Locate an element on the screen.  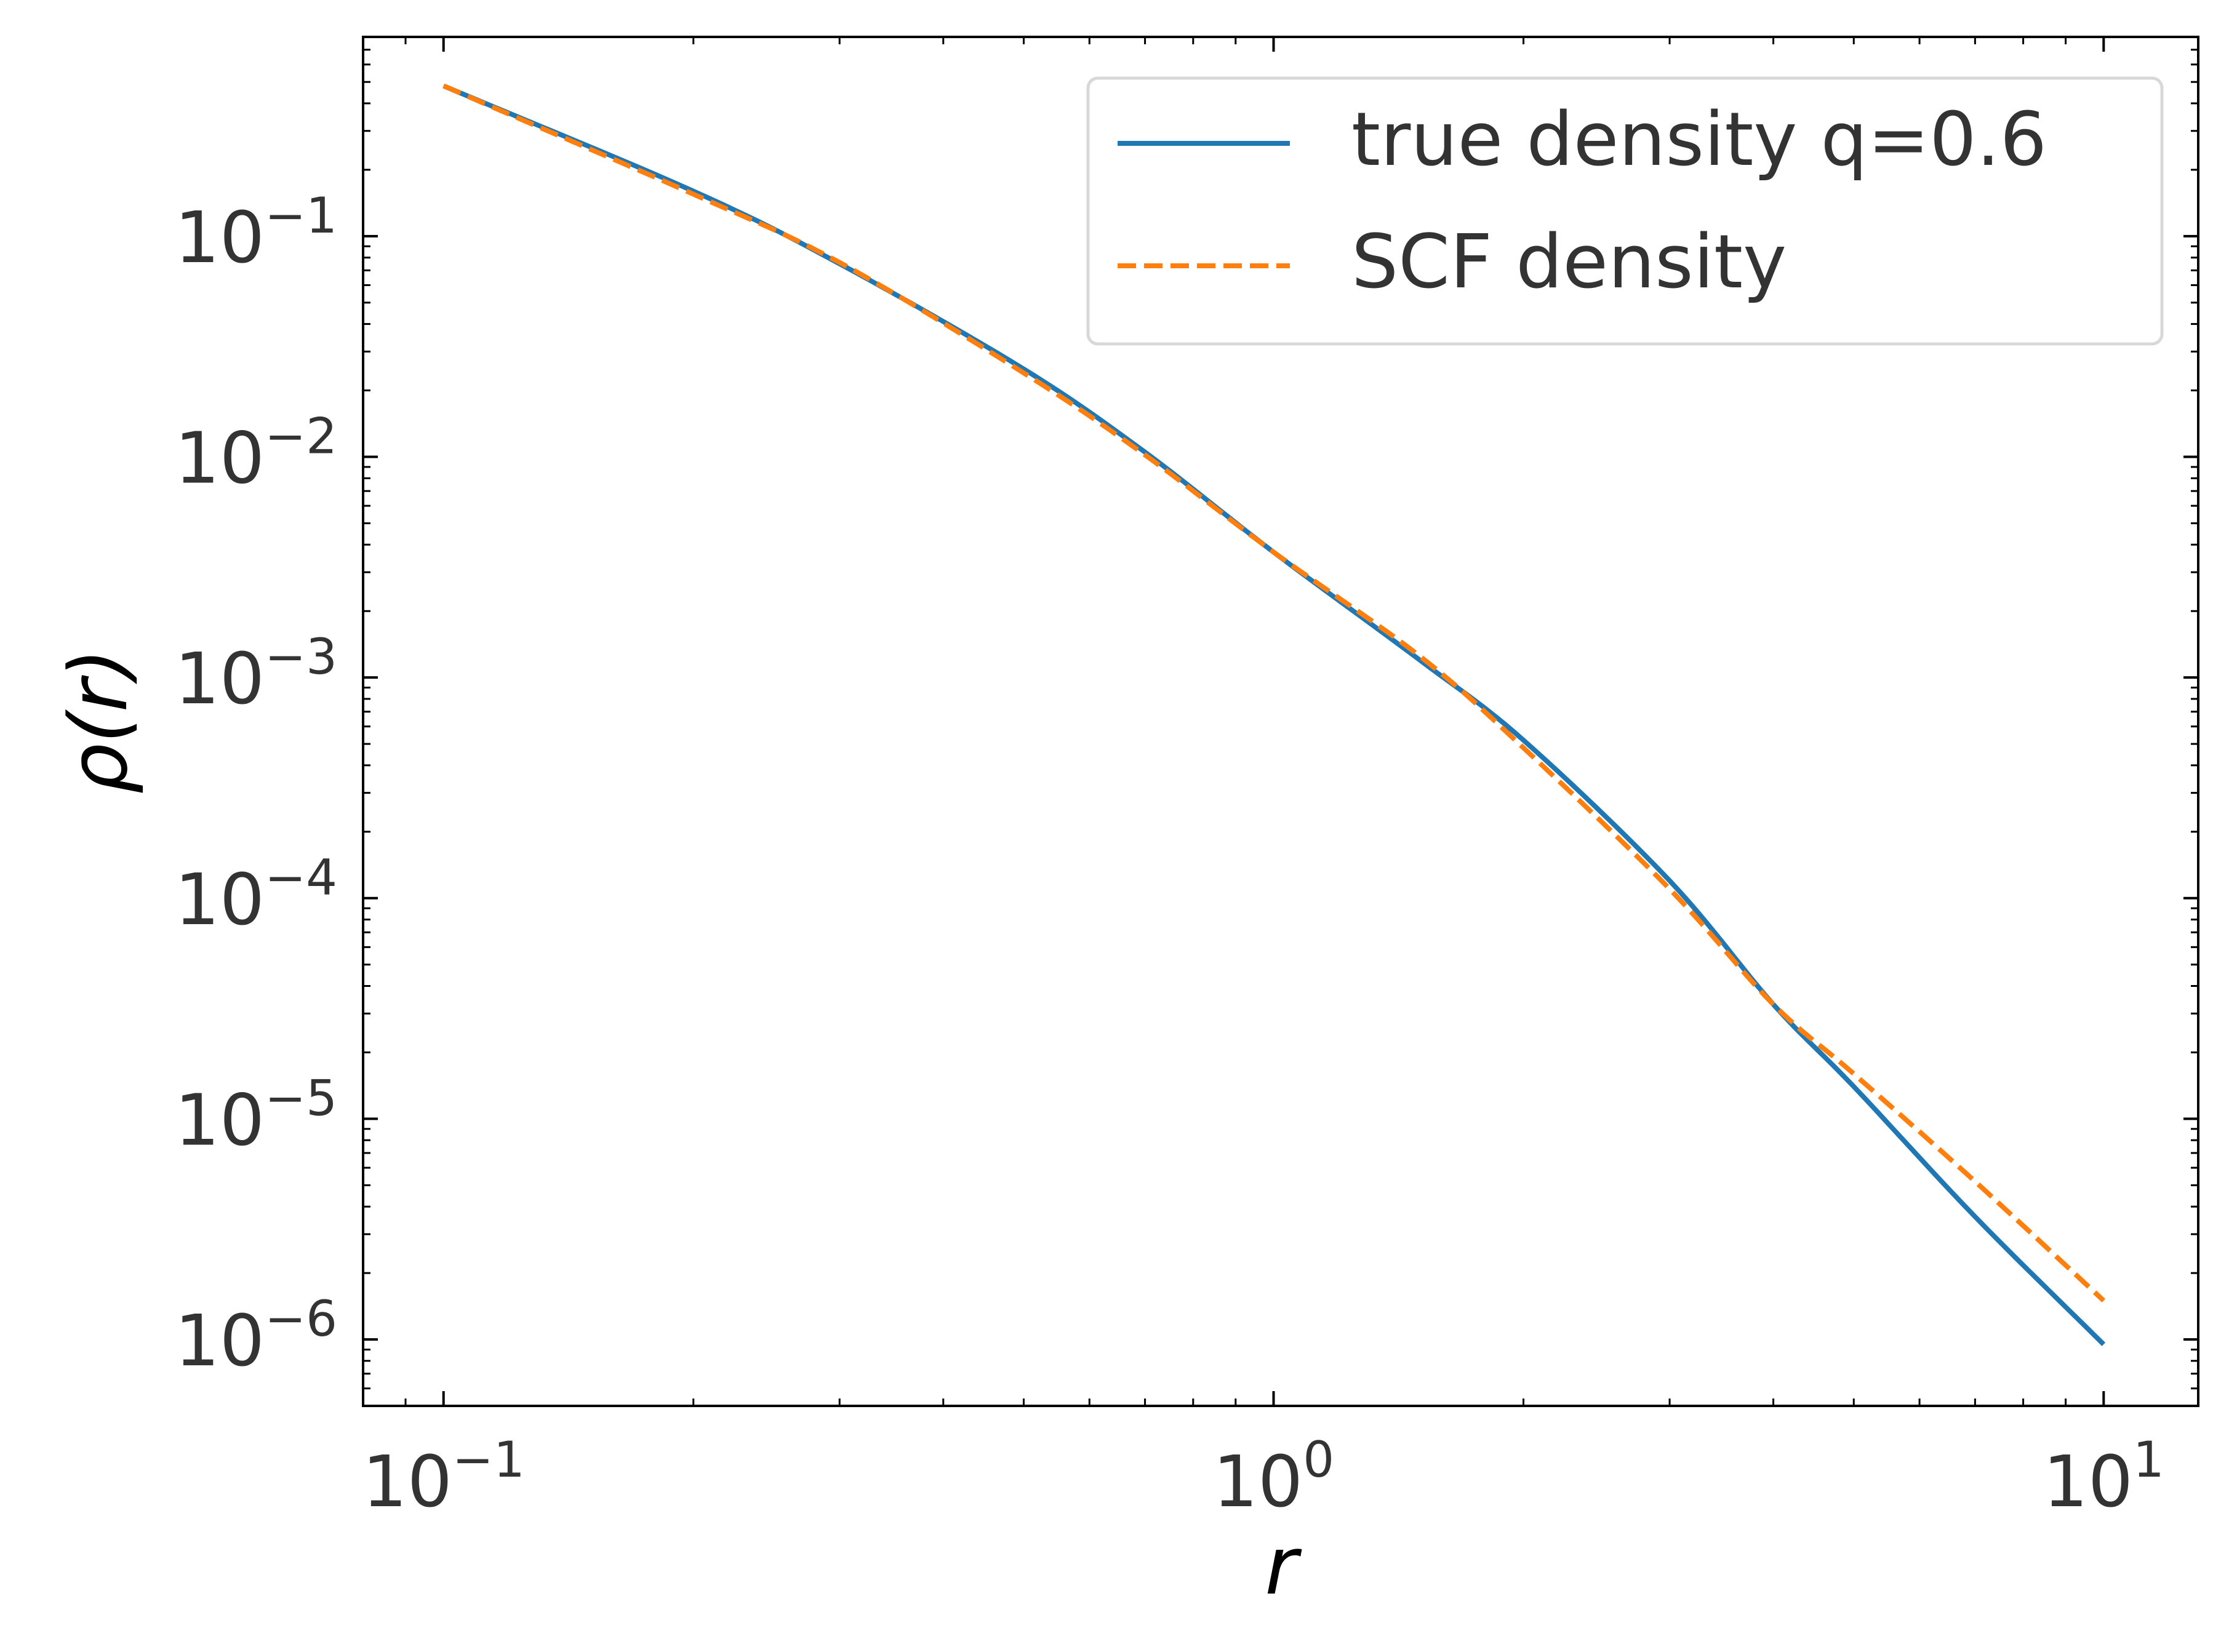
y-tick-label: 10⁻² is located at coordinates (256, 454).